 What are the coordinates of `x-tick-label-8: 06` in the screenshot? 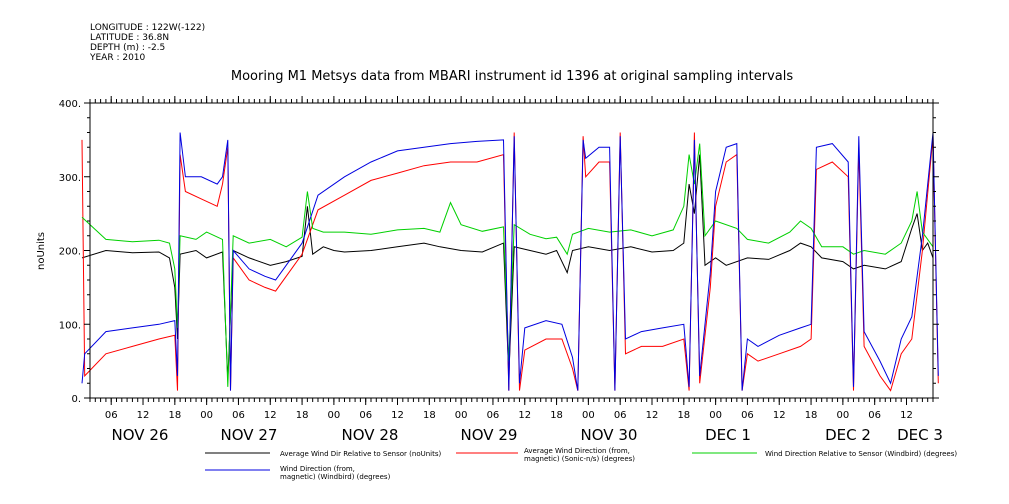 It's located at (365, 415).